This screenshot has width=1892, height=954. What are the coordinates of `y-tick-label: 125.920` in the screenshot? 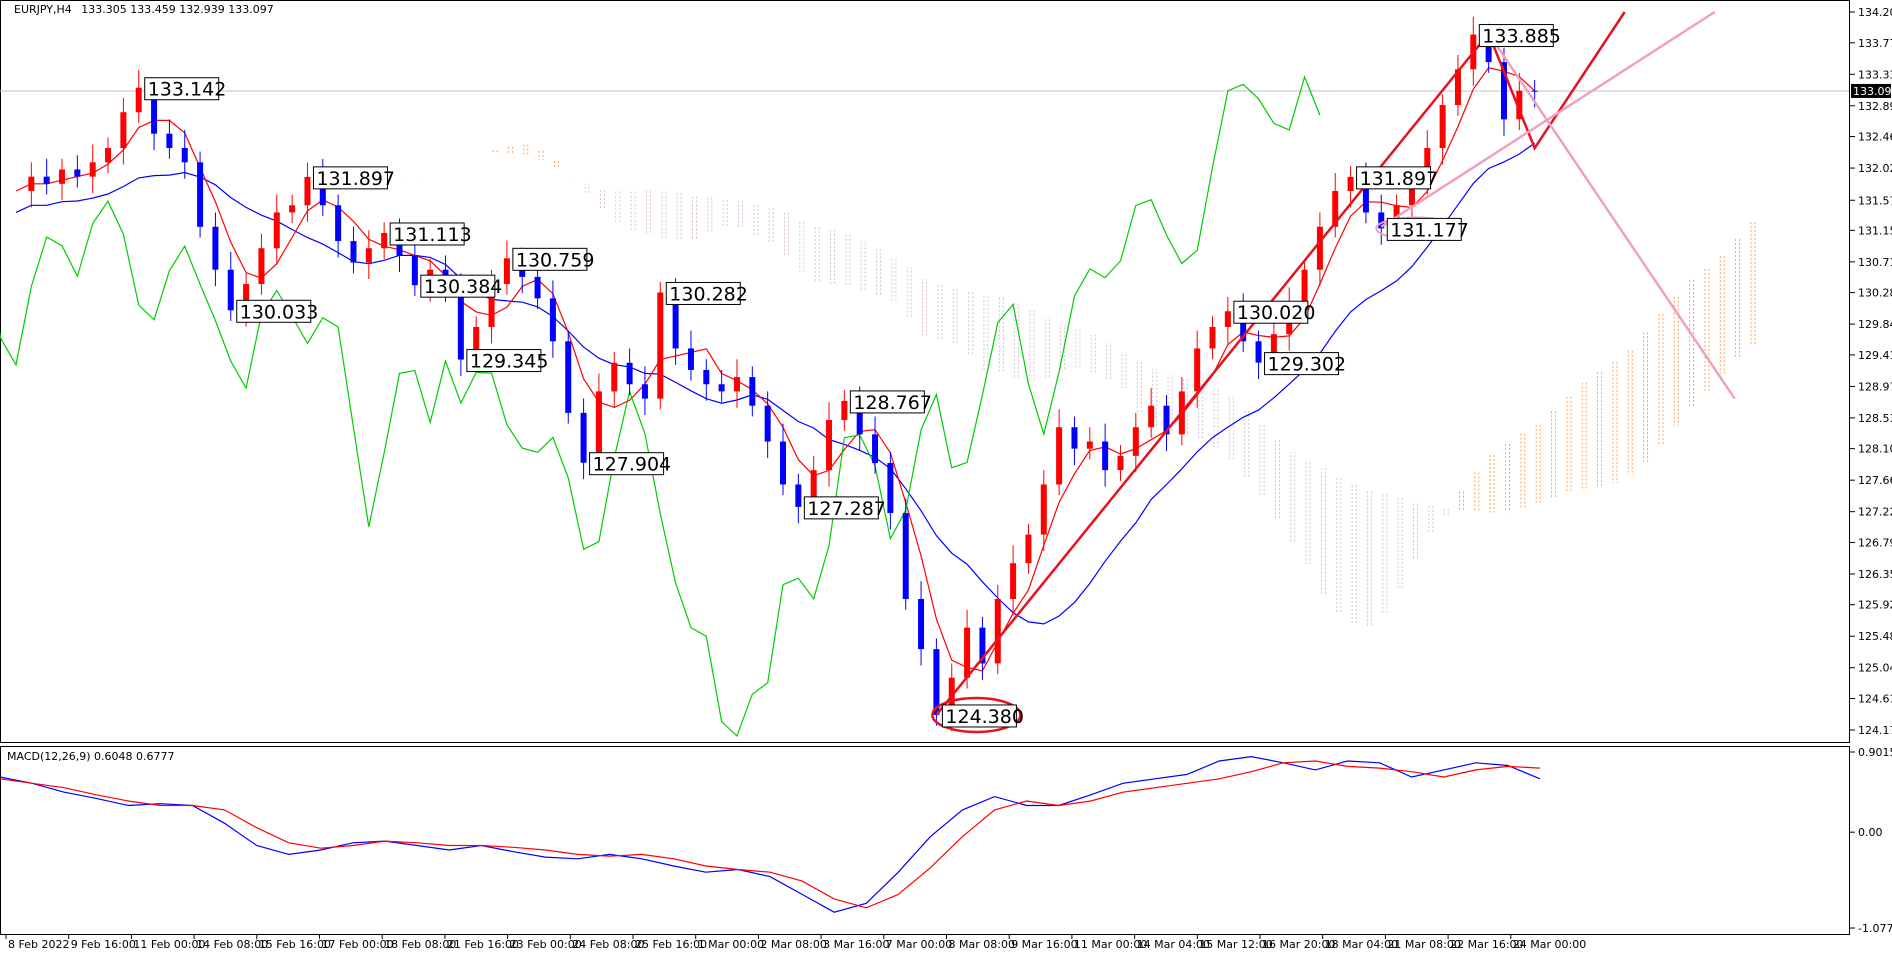 It's located at (1875, 605).